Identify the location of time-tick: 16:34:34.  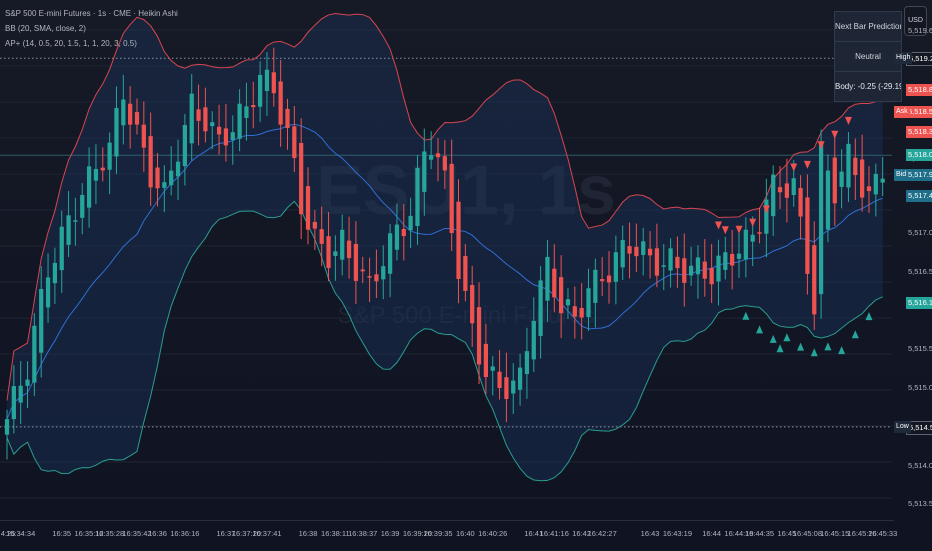
(21, 533).